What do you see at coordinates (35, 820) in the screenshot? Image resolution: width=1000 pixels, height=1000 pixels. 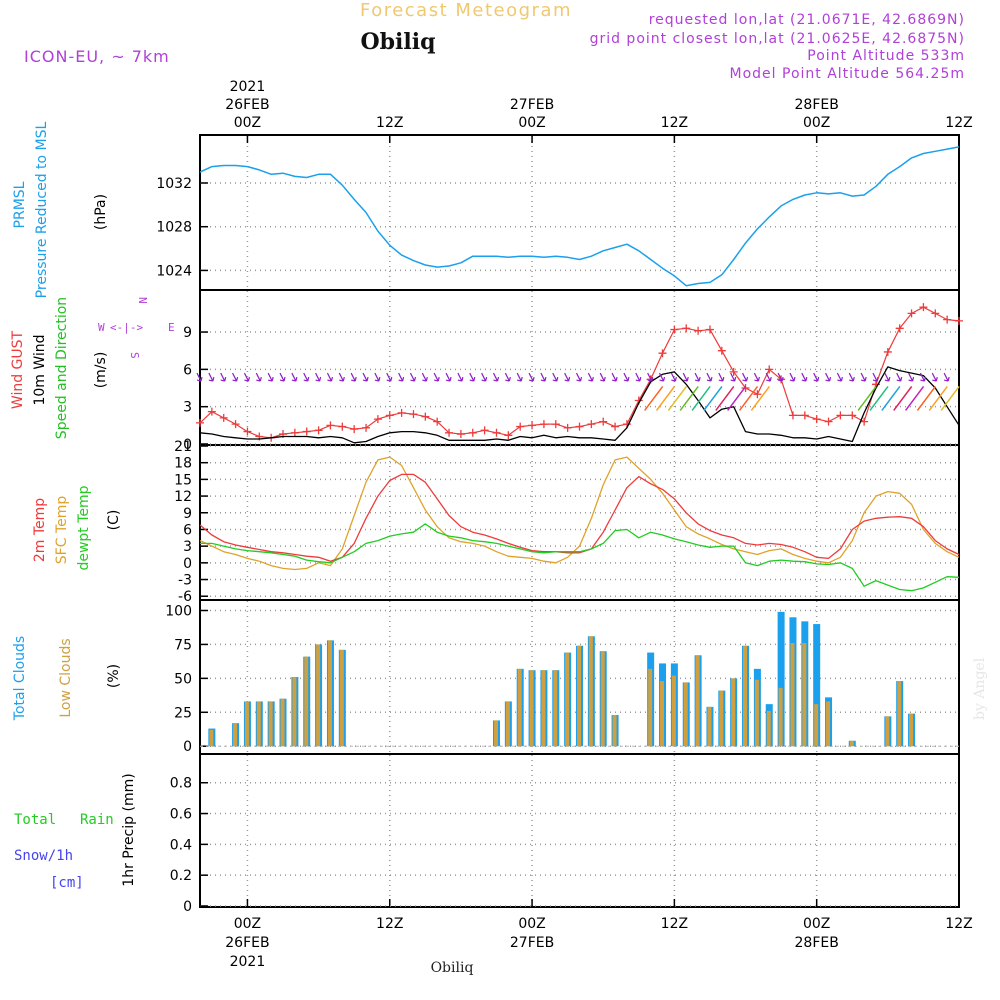 I see `rain-label-total: Total` at bounding box center [35, 820].